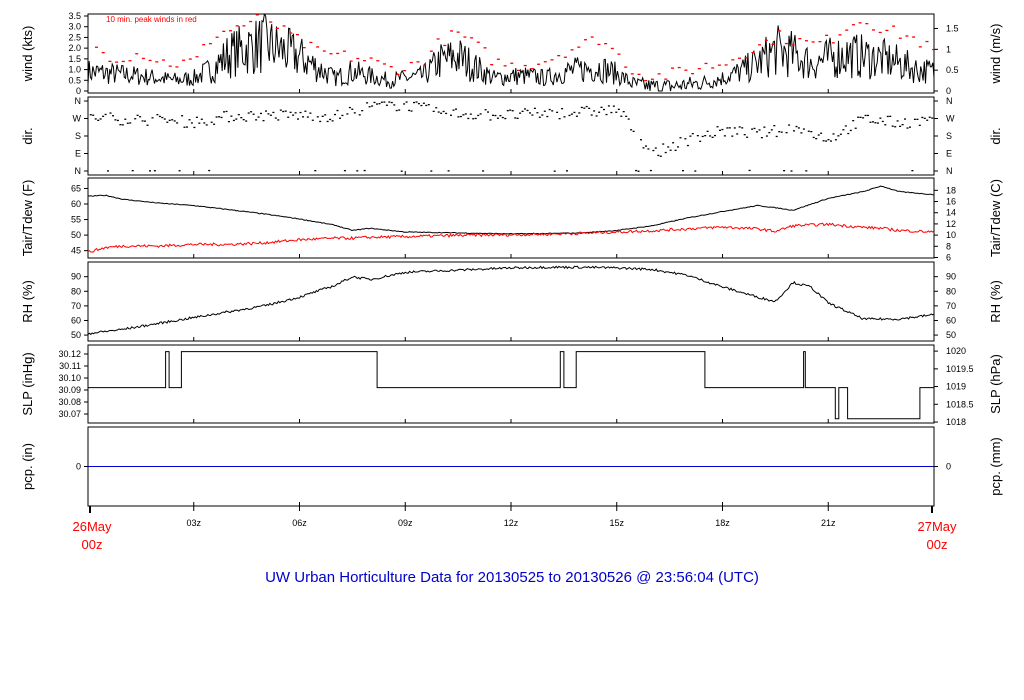 The width and height of the screenshot is (1024, 700). What do you see at coordinates (960, 369) in the screenshot?
I see `y-tick-label-right: 1019.5` at bounding box center [960, 369].